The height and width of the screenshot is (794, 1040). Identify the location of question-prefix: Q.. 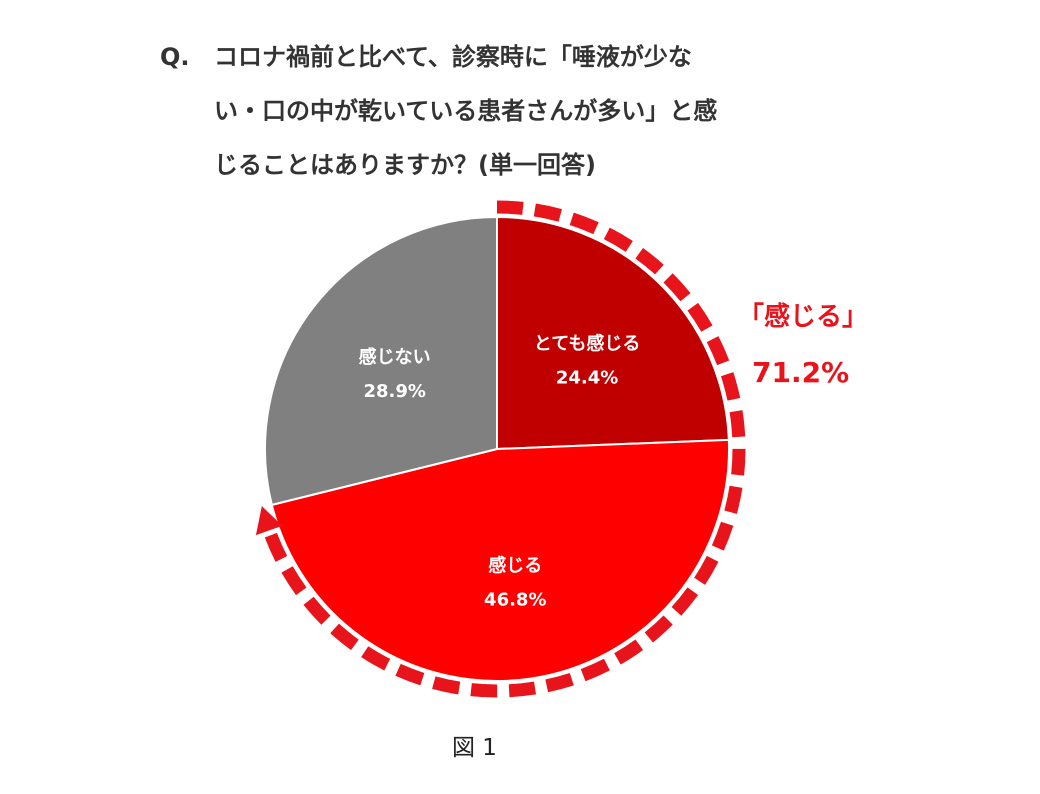
(175, 57).